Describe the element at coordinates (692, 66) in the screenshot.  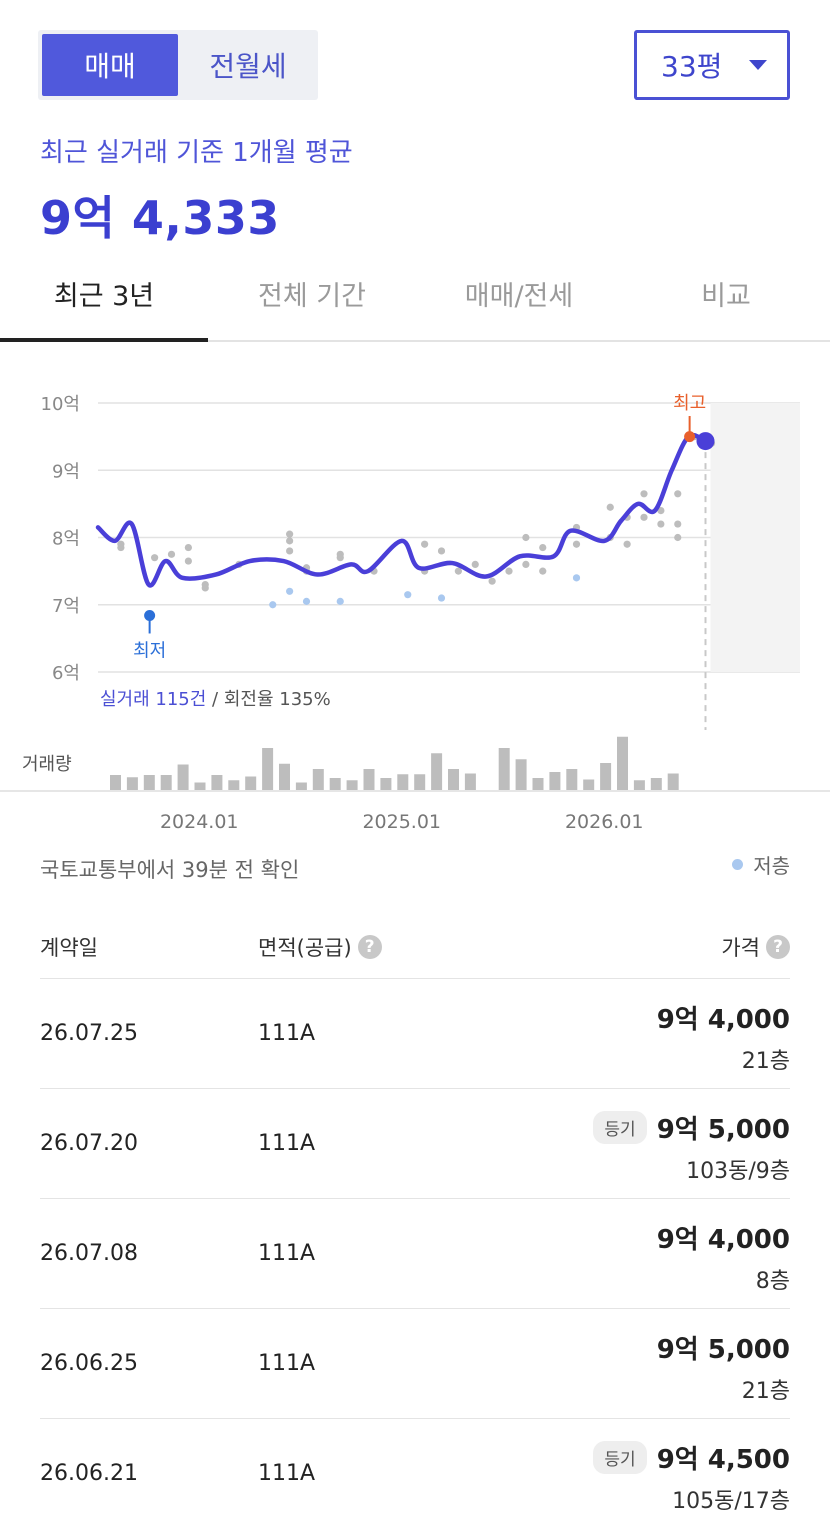
I see `size-dropdown-value: 33평` at that location.